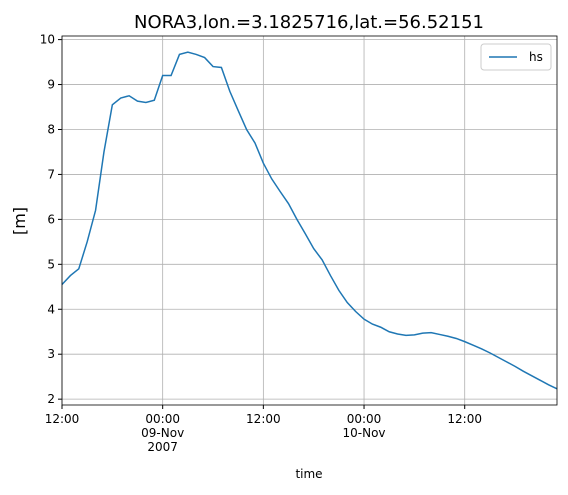  What do you see at coordinates (51, 174) in the screenshot?
I see `y-tick-label: 7` at bounding box center [51, 174].